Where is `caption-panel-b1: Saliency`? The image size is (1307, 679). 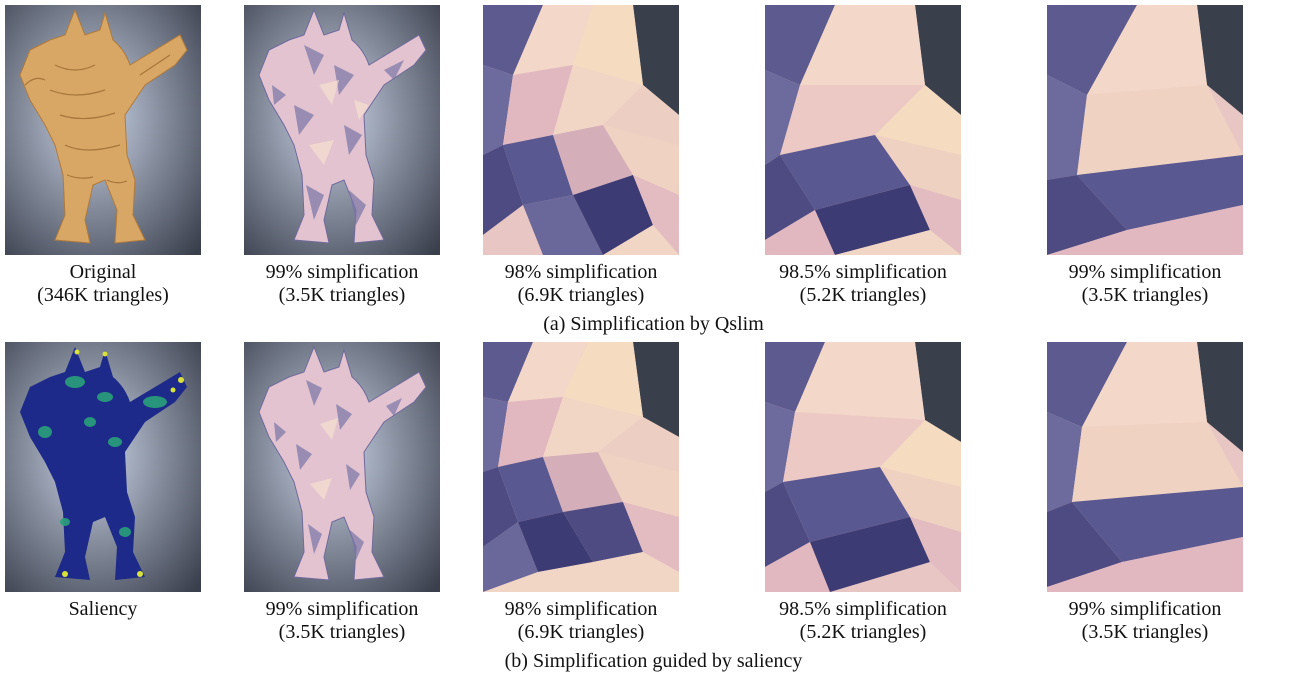
caption-panel-b1: Saliency is located at coordinates (111, 609).